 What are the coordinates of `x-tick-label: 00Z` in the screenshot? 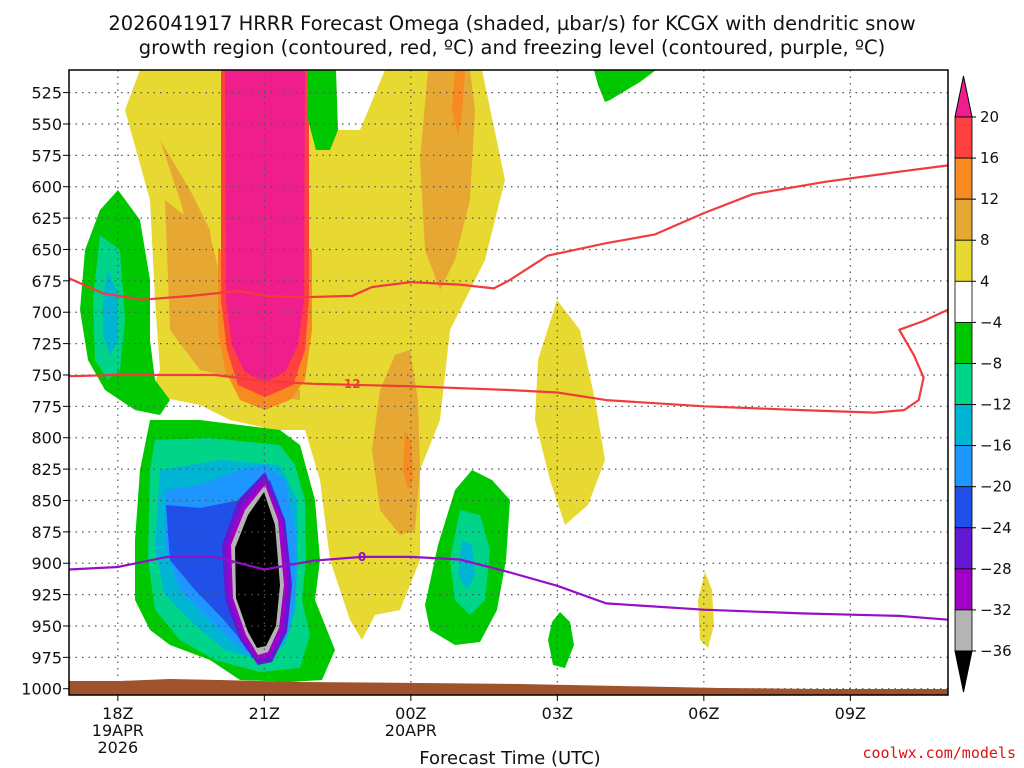 It's located at (410, 713).